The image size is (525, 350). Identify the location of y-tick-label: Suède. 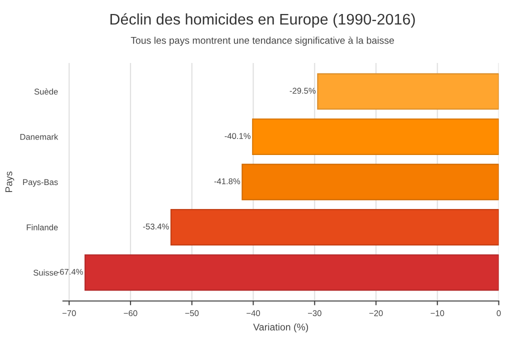
(46, 91).